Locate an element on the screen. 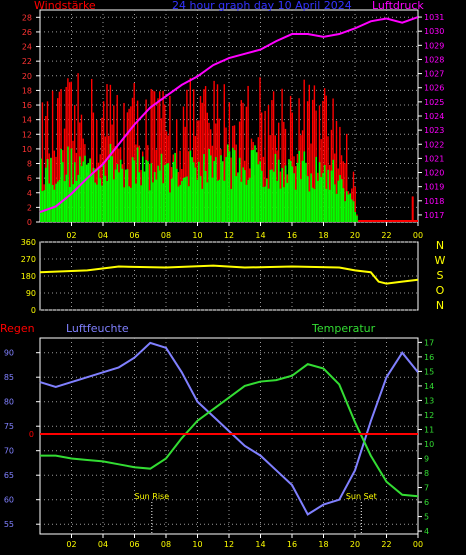  pressure-tick-label: 1024 is located at coordinates (434, 116).